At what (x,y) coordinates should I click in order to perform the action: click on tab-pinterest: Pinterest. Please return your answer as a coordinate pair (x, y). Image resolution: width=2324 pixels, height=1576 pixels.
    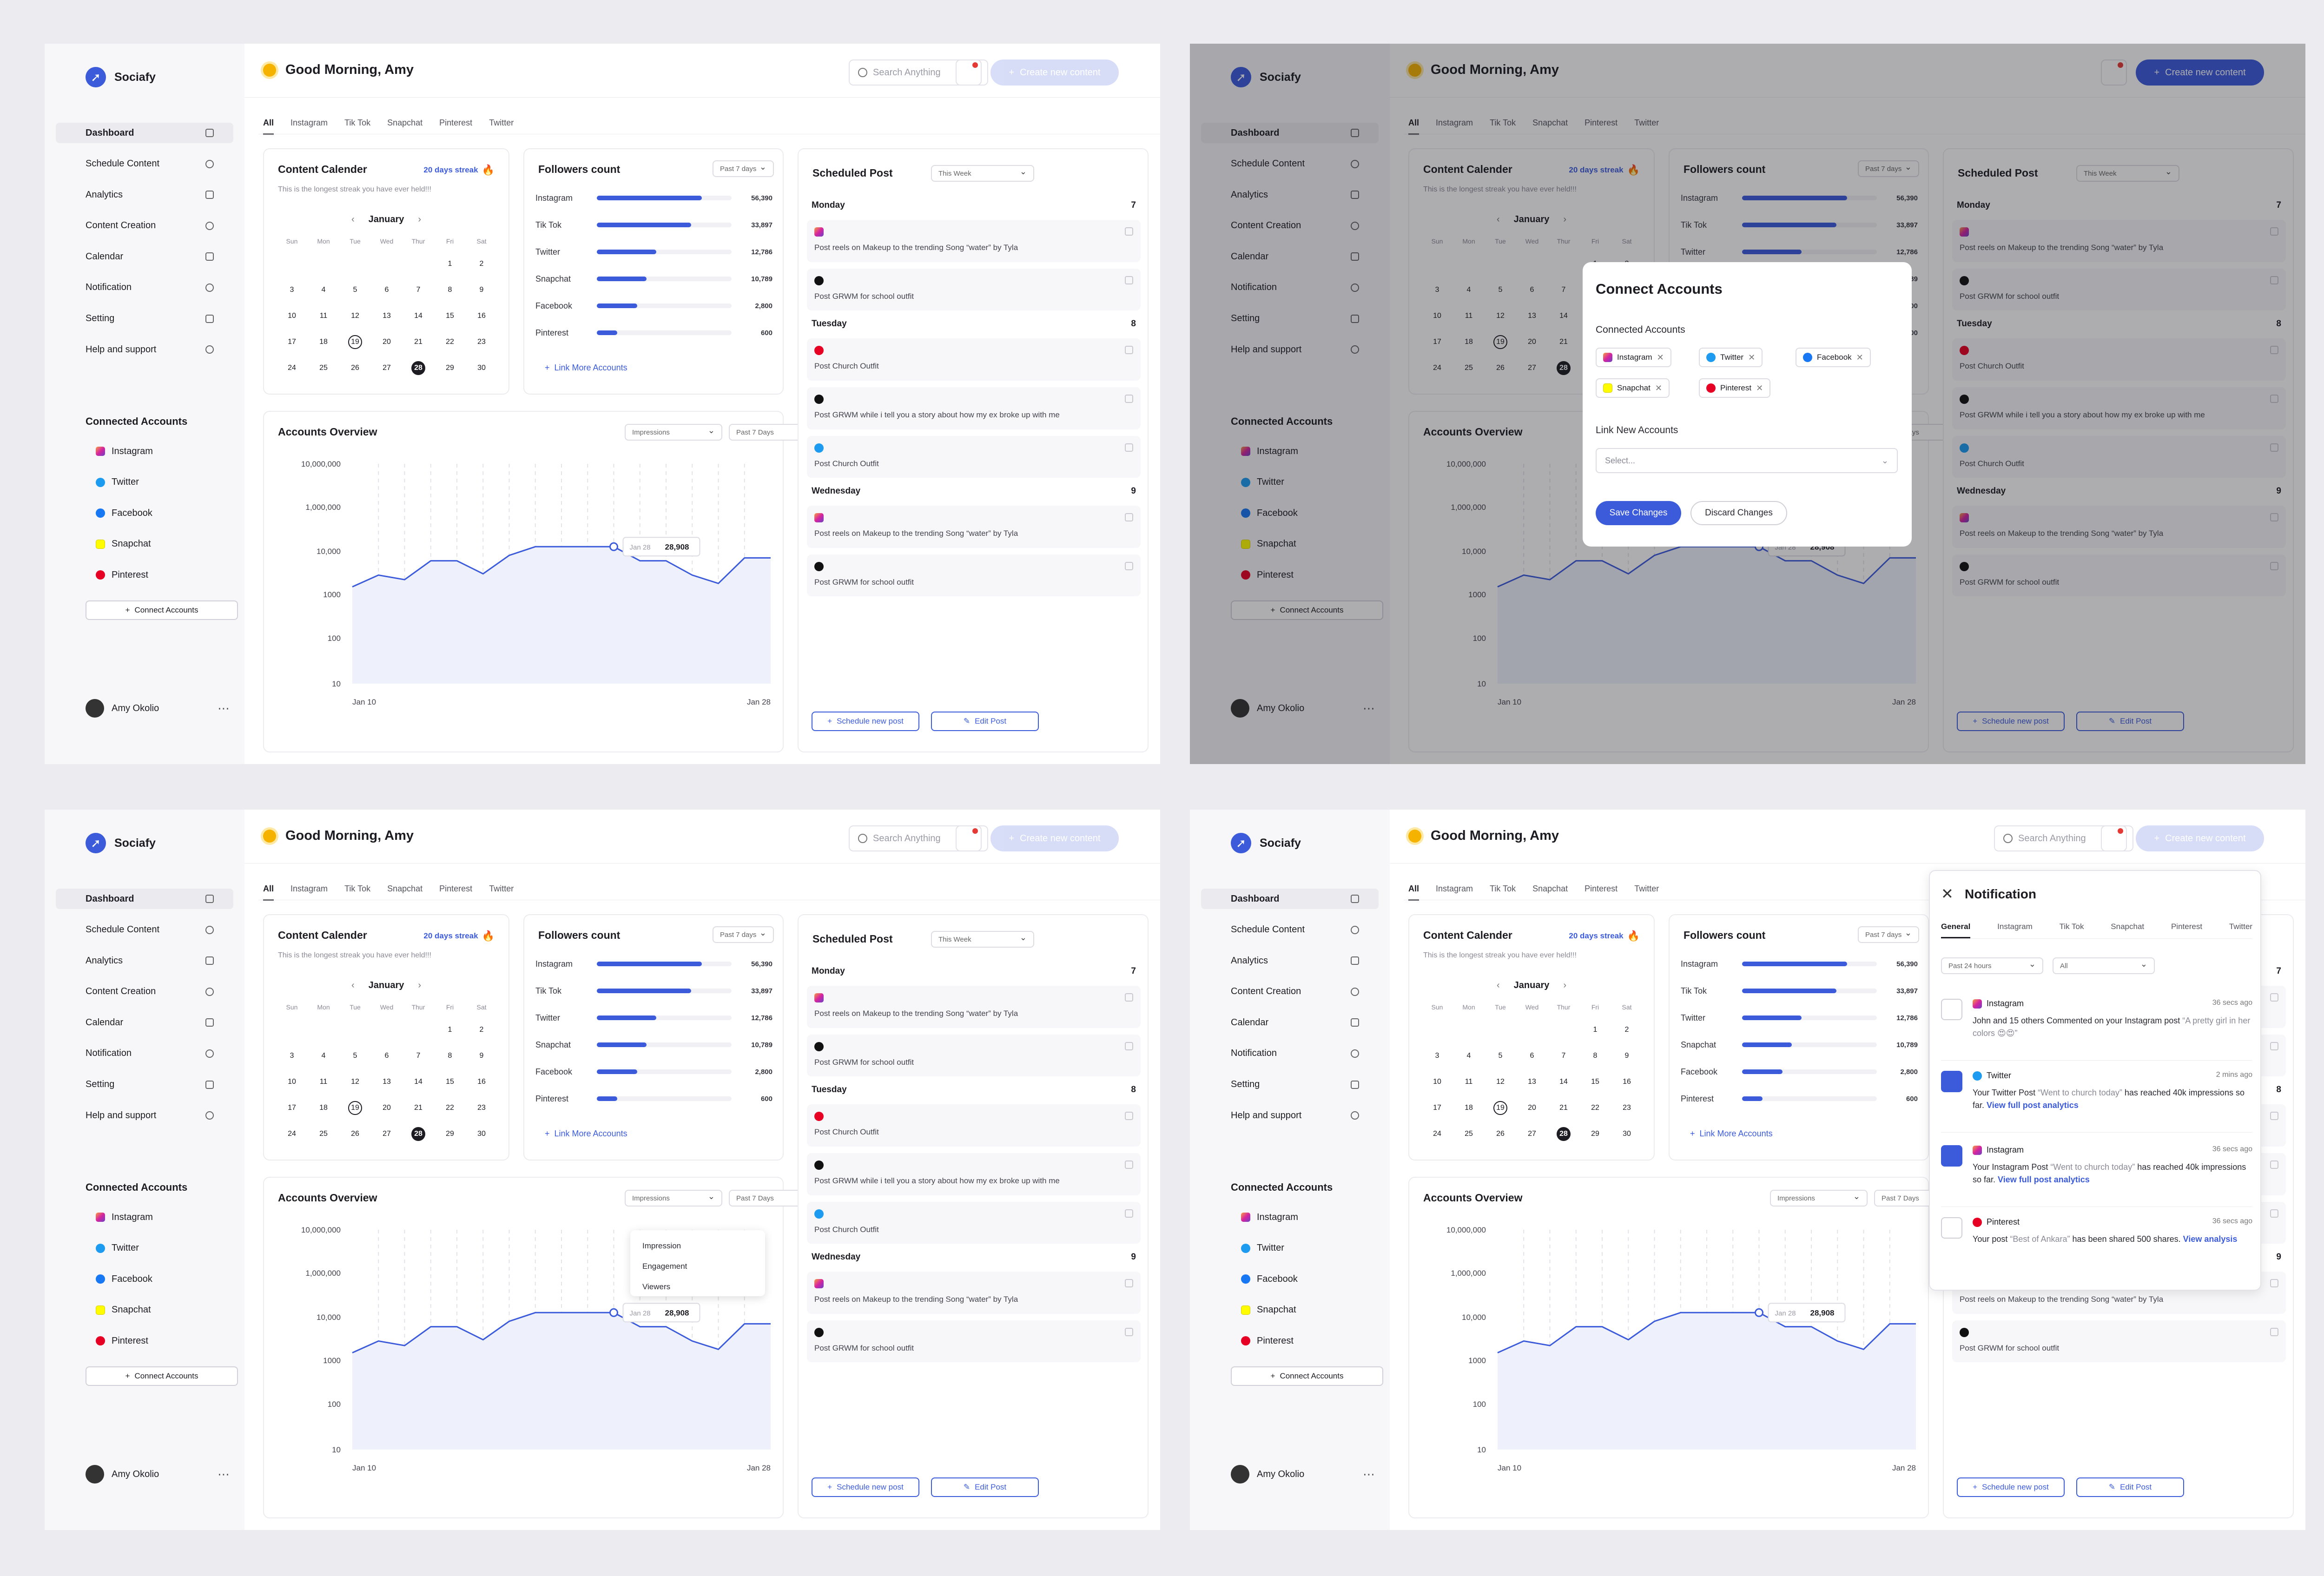
    Looking at the image, I should click on (1601, 123).